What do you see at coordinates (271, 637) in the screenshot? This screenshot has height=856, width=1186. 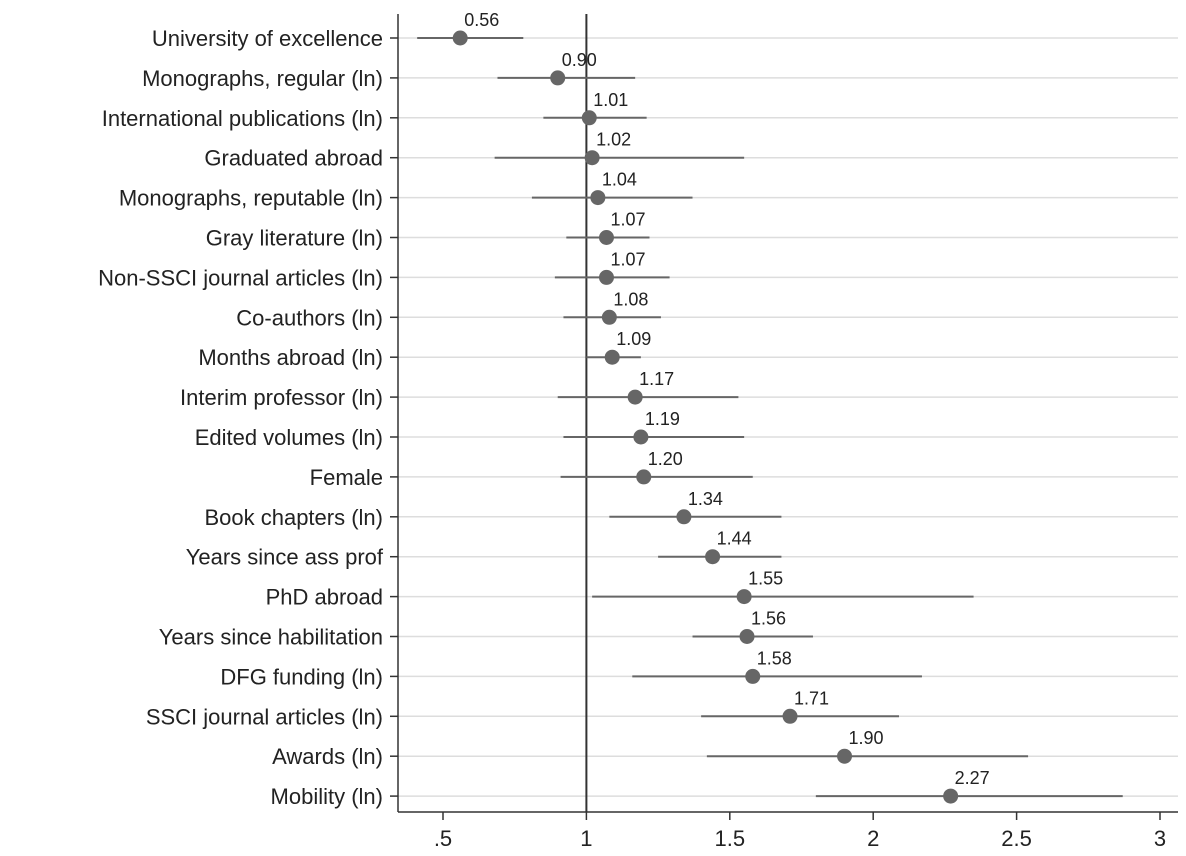 I see `category-label: Years since habilitation` at bounding box center [271, 637].